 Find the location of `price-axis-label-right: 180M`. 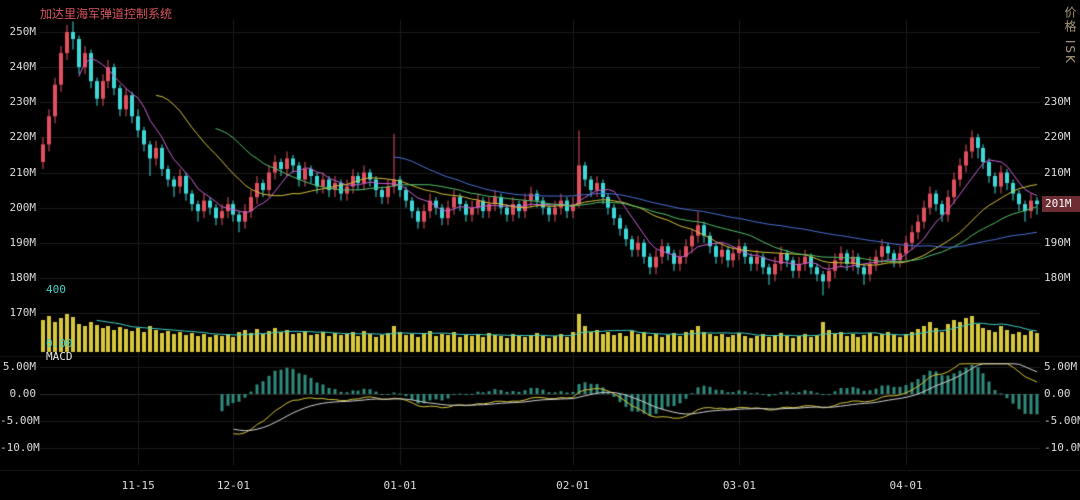

price-axis-label-right: 180M is located at coordinates (1057, 277).